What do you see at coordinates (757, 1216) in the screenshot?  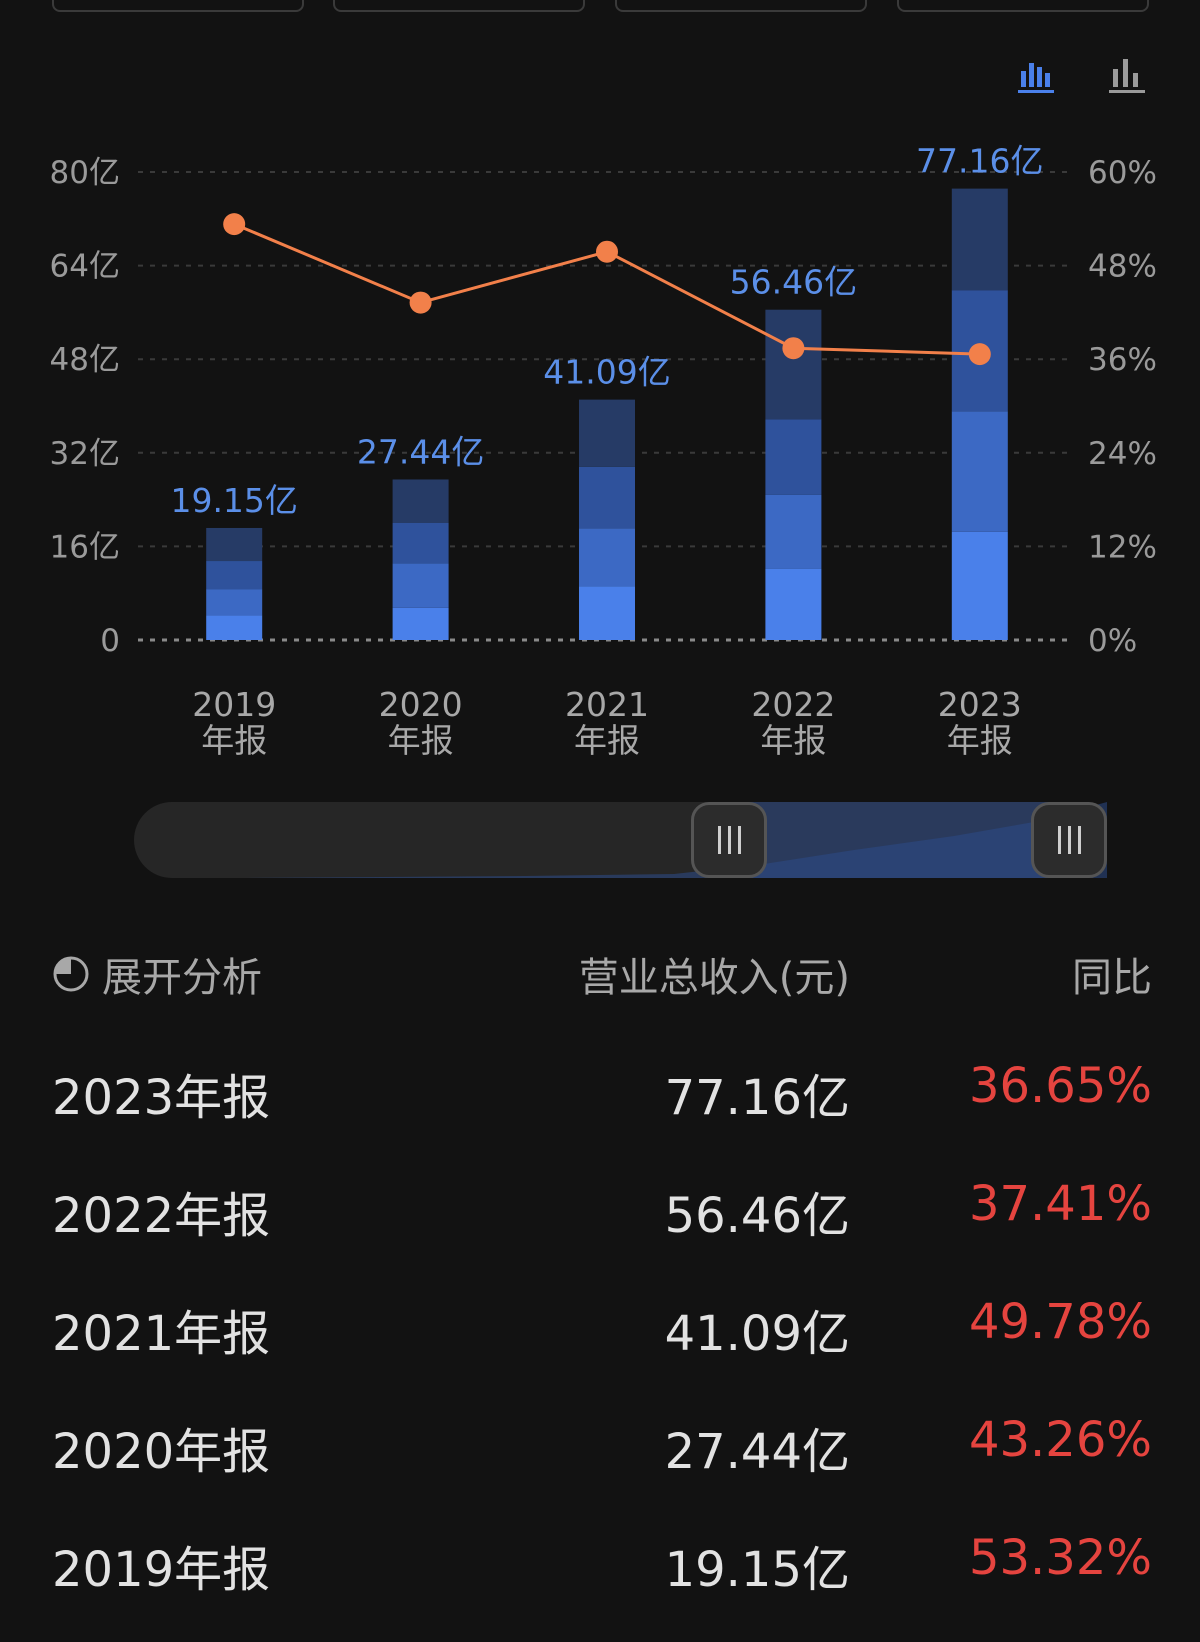 I see `row-revenue: 56.46亿` at bounding box center [757, 1216].